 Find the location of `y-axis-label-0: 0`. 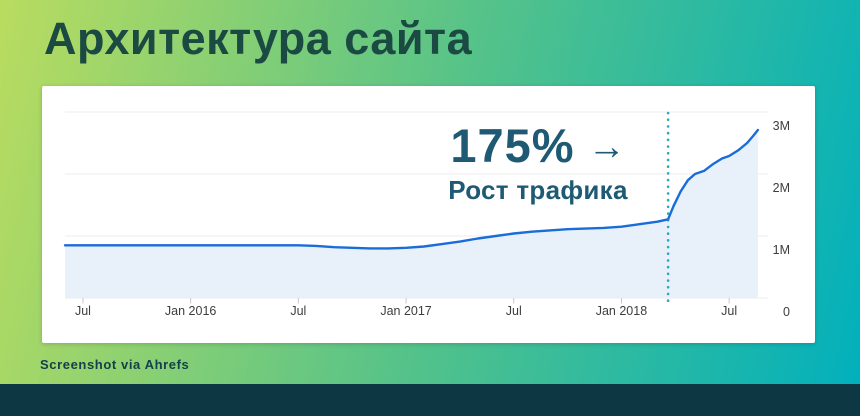

y-axis-label-0: 0 is located at coordinates (786, 312).